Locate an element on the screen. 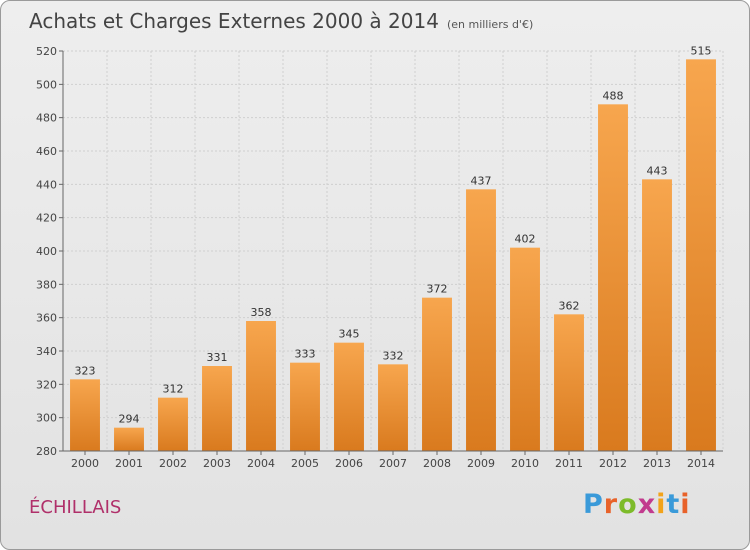 The height and width of the screenshot is (550, 750). x-tick-label: 2004 is located at coordinates (261, 463).